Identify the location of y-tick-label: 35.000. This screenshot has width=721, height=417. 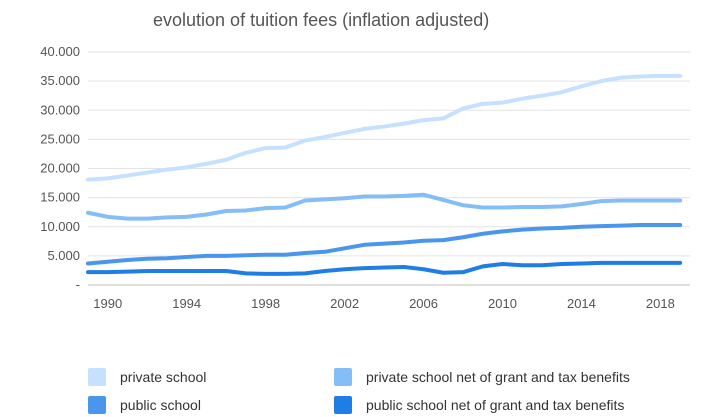
(60, 80).